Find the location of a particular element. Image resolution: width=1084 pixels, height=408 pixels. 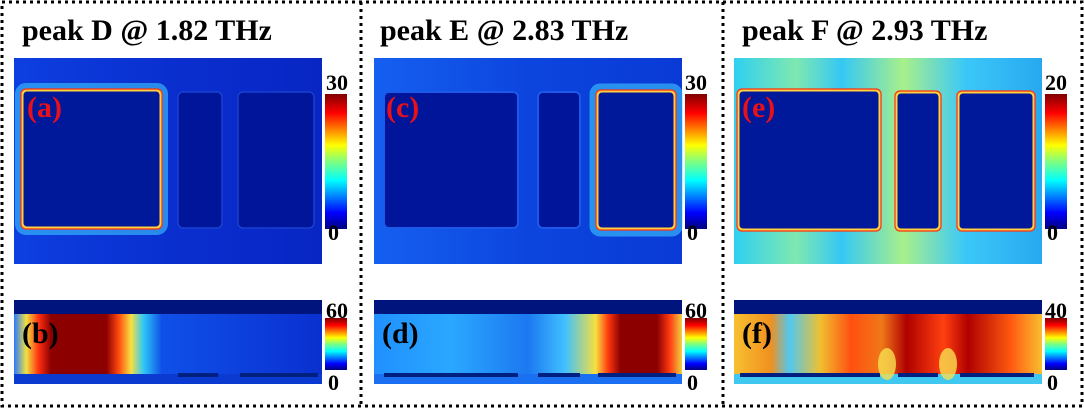

colorbar-bottom: 40 0 is located at coordinates (1056, 346).